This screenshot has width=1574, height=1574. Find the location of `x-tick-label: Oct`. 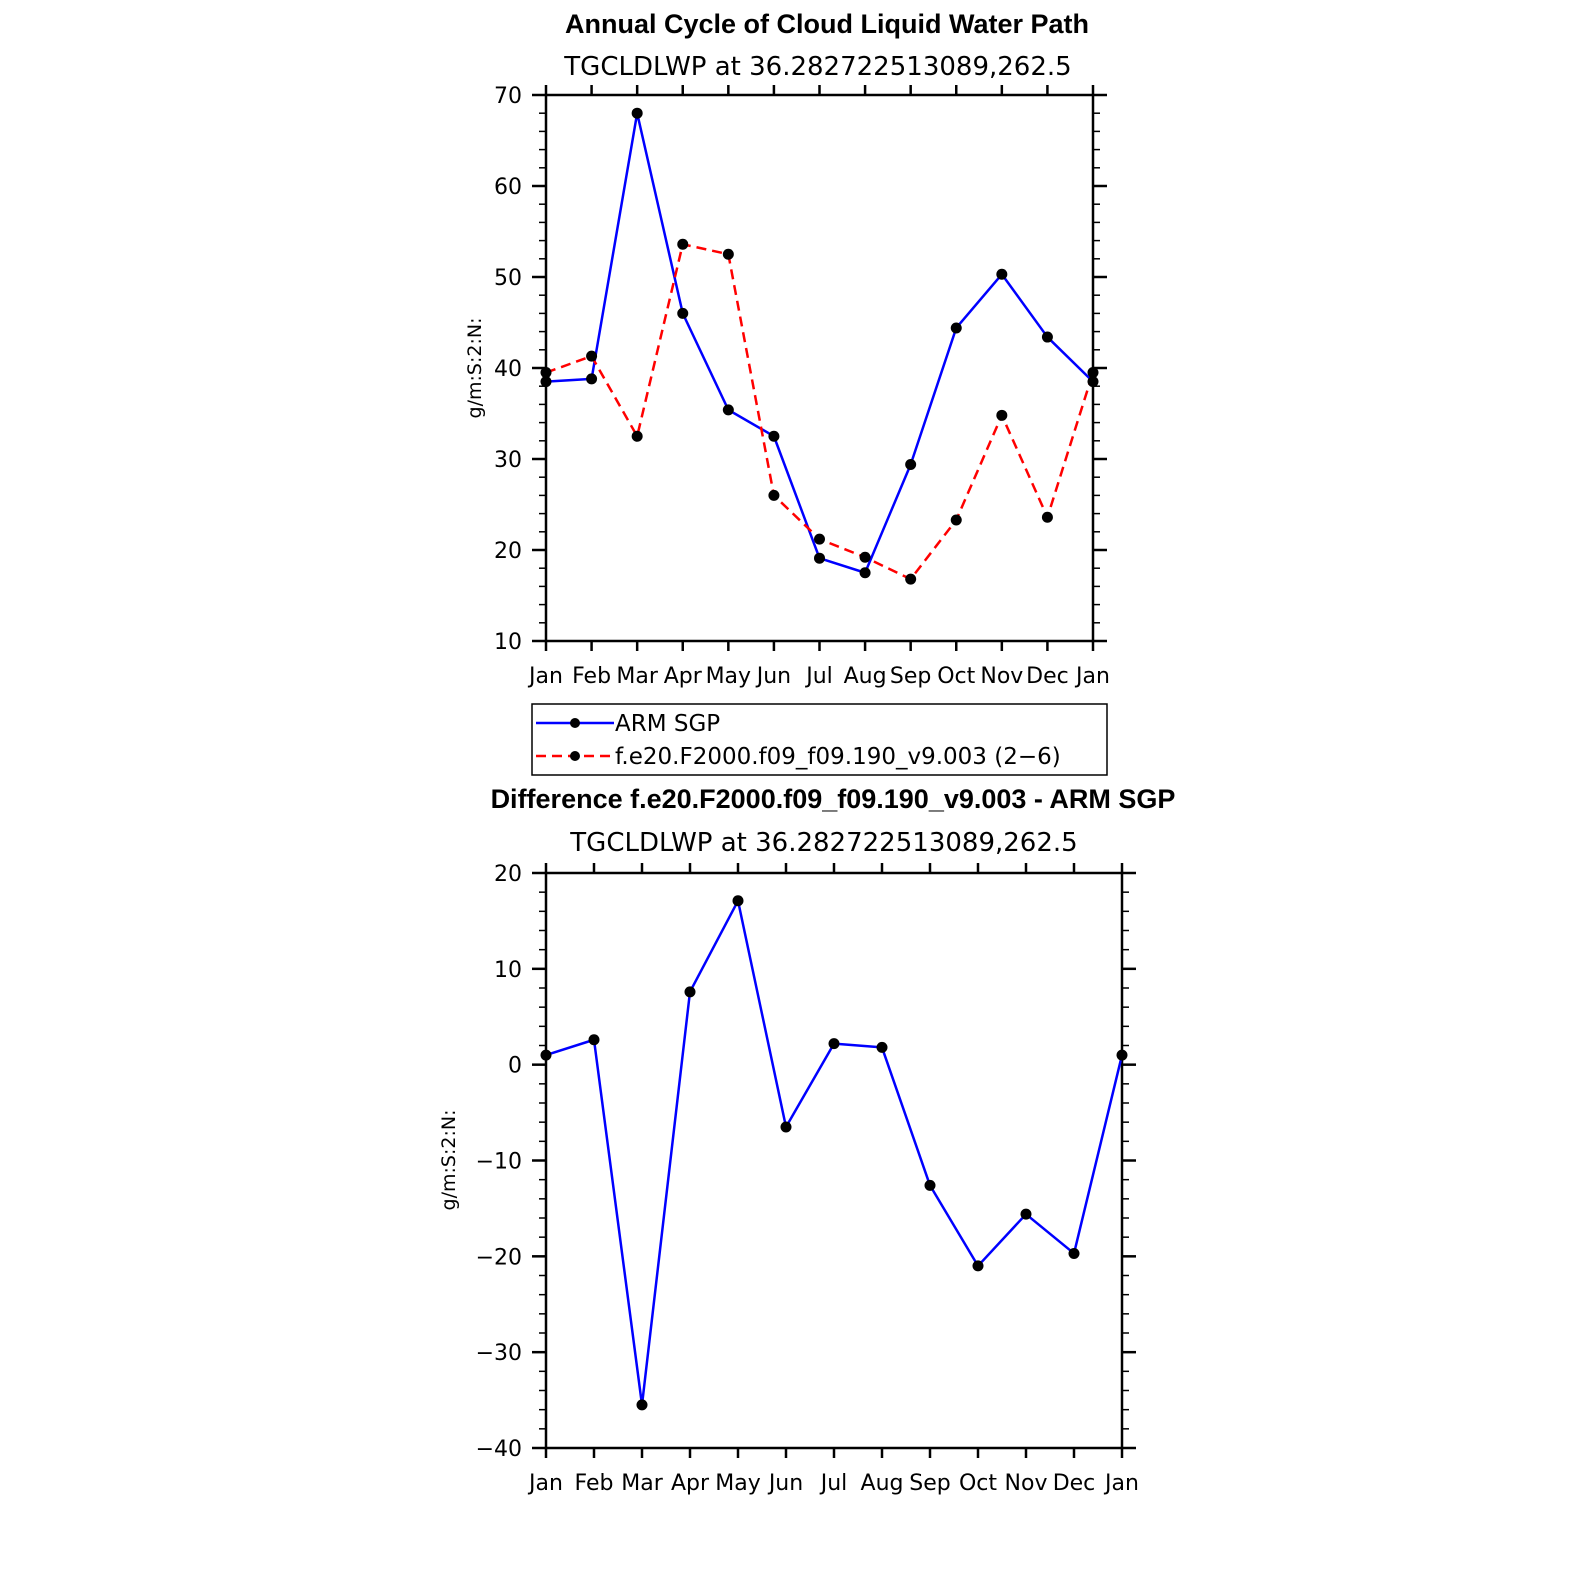

x-tick-label: Oct is located at coordinates (956, 676).